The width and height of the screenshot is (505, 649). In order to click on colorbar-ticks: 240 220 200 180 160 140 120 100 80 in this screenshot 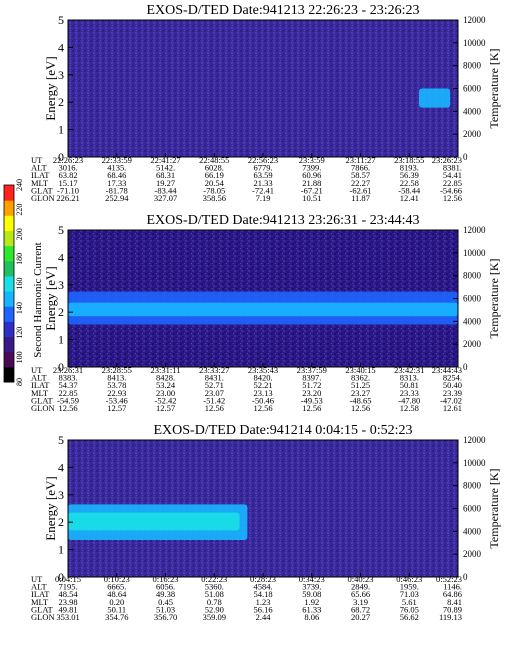, I will do `click(19, 282)`.